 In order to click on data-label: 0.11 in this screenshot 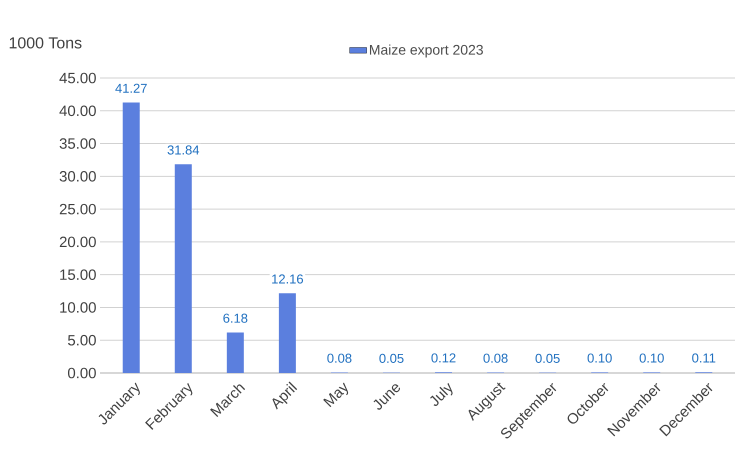, I will do `click(704, 358)`.